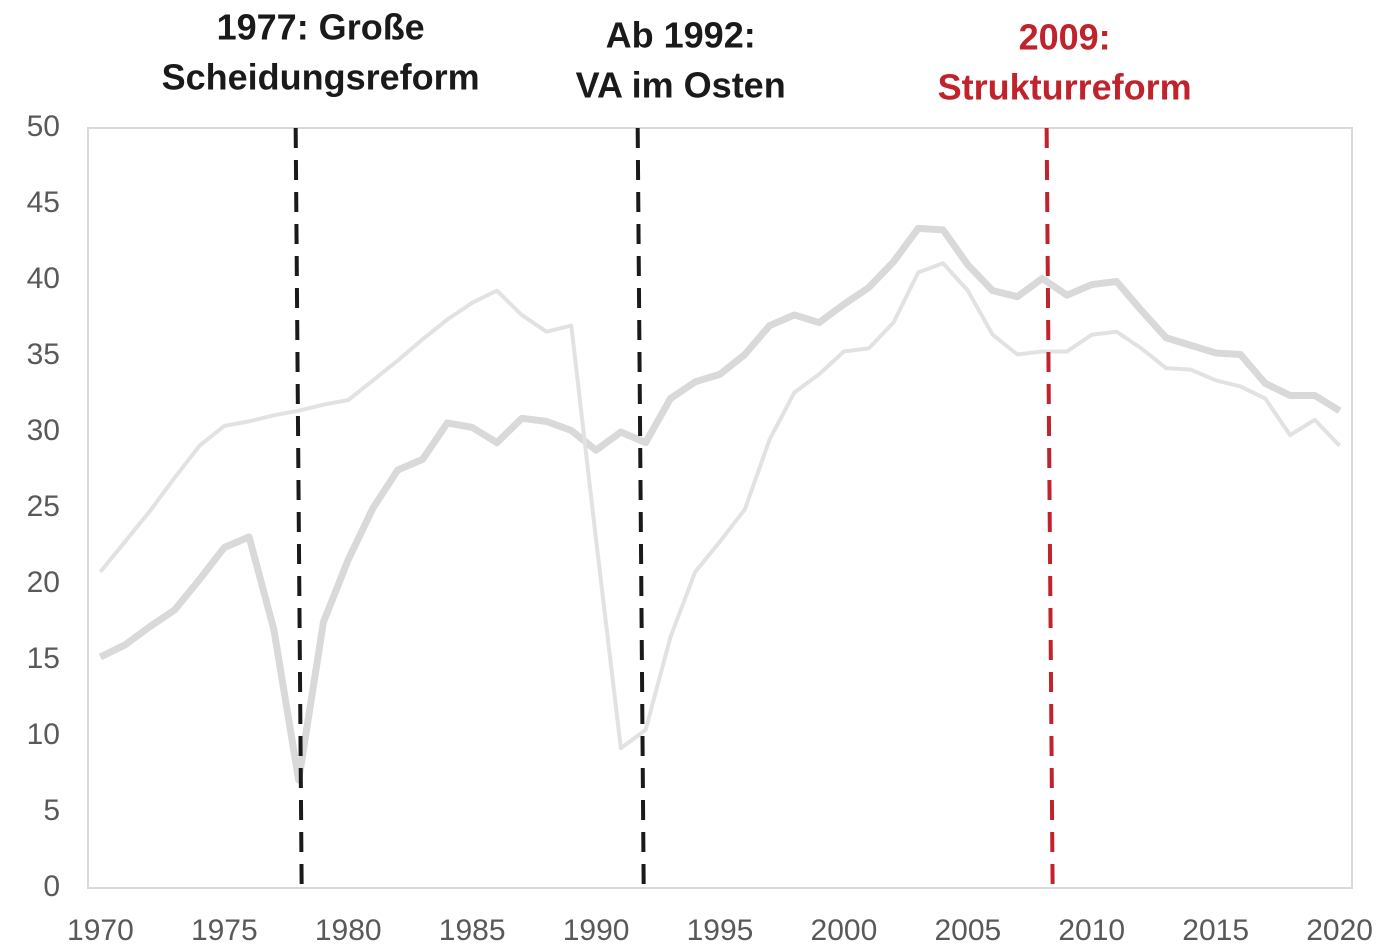 This screenshot has width=1377, height=952. Describe the element at coordinates (596, 930) in the screenshot. I see `x-tick-label: 1990` at that location.